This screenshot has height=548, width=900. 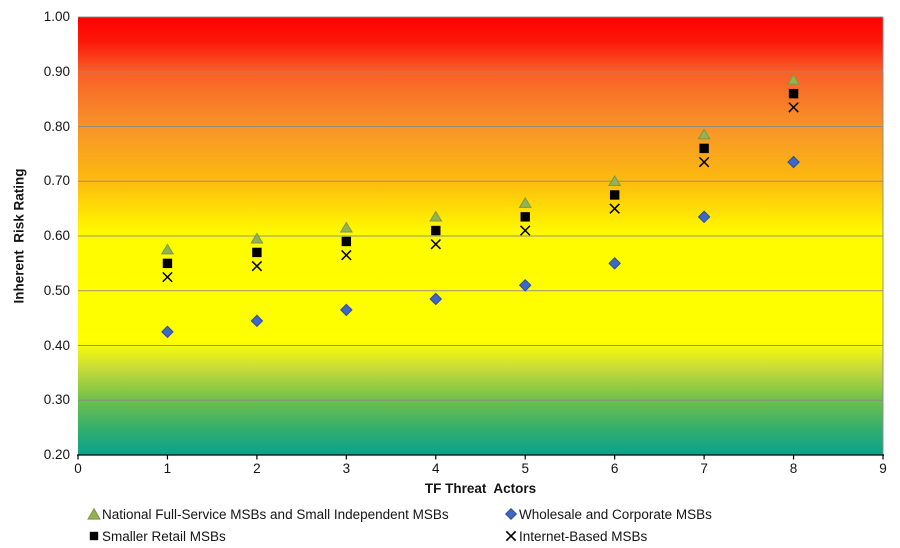 I want to click on y-tick-label: 0.40, so click(x=56, y=345).